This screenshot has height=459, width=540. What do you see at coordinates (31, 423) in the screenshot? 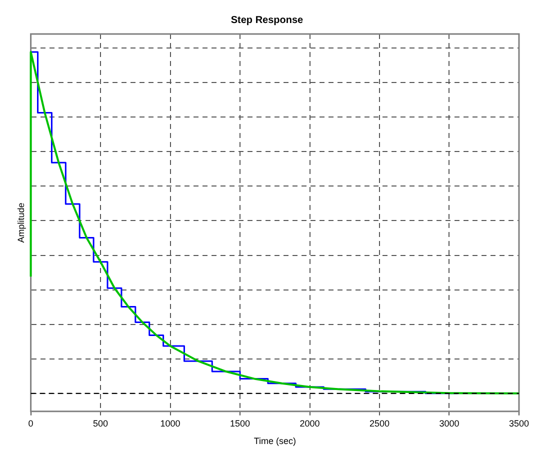
I see `x-tick-label: 0` at bounding box center [31, 423].